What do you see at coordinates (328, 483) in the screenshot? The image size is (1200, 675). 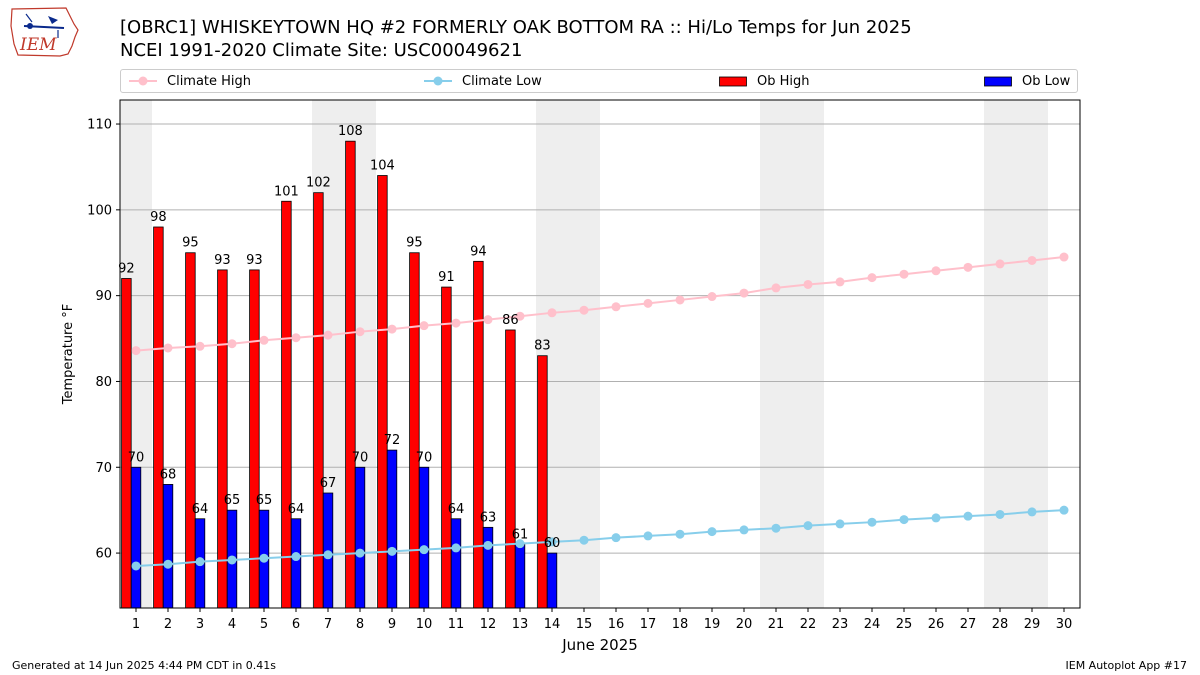 I see `ob-low-data-label: 67` at bounding box center [328, 483].